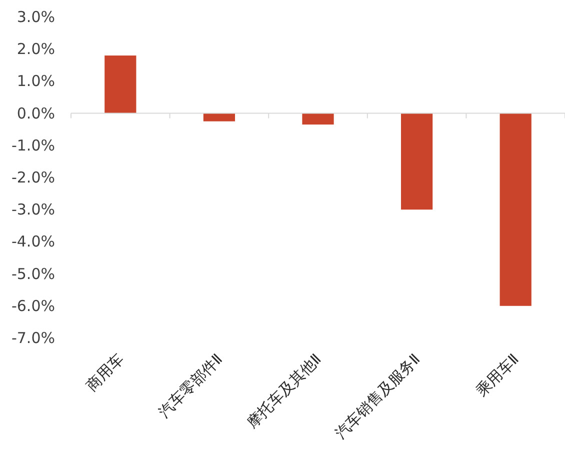 Image resolution: width=565 pixels, height=470 pixels. Describe the element at coordinates (35, 81) in the screenshot. I see `y-tick-label: 1.0%` at that location.